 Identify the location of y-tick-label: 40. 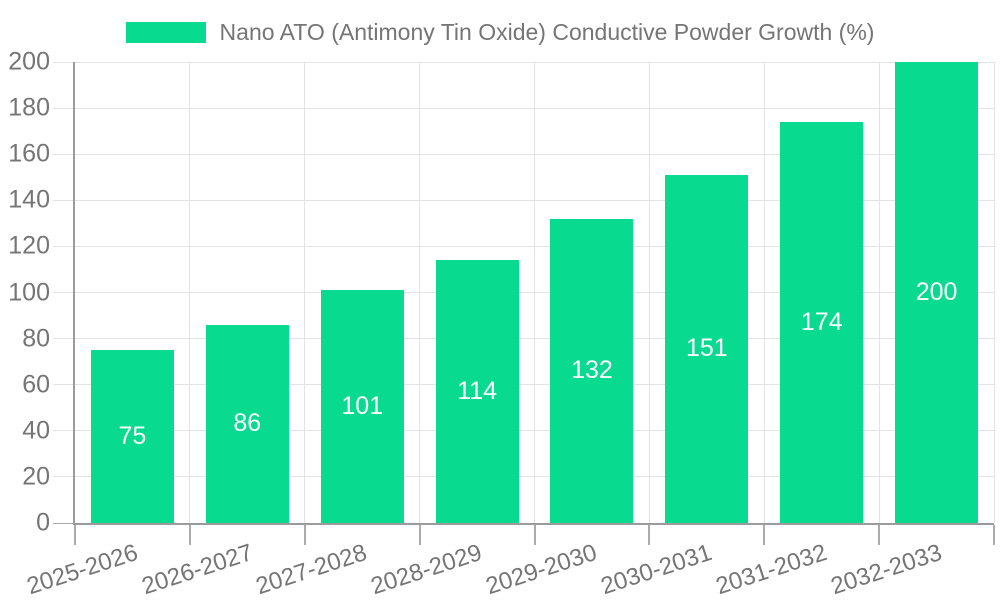
(36, 430).